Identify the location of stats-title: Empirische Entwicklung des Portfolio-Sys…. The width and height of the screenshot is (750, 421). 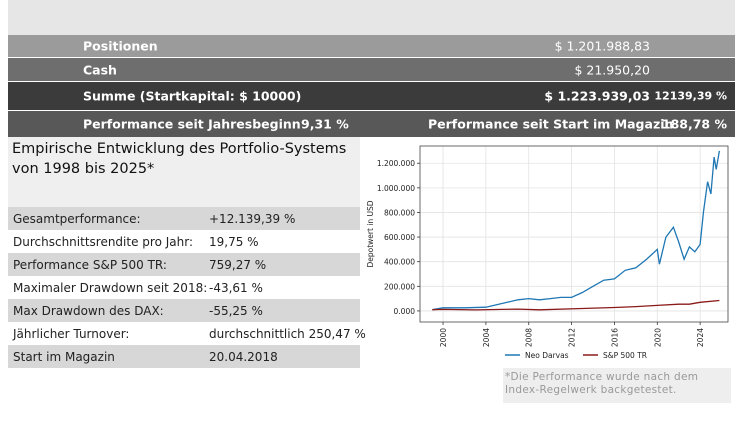
(179, 159).